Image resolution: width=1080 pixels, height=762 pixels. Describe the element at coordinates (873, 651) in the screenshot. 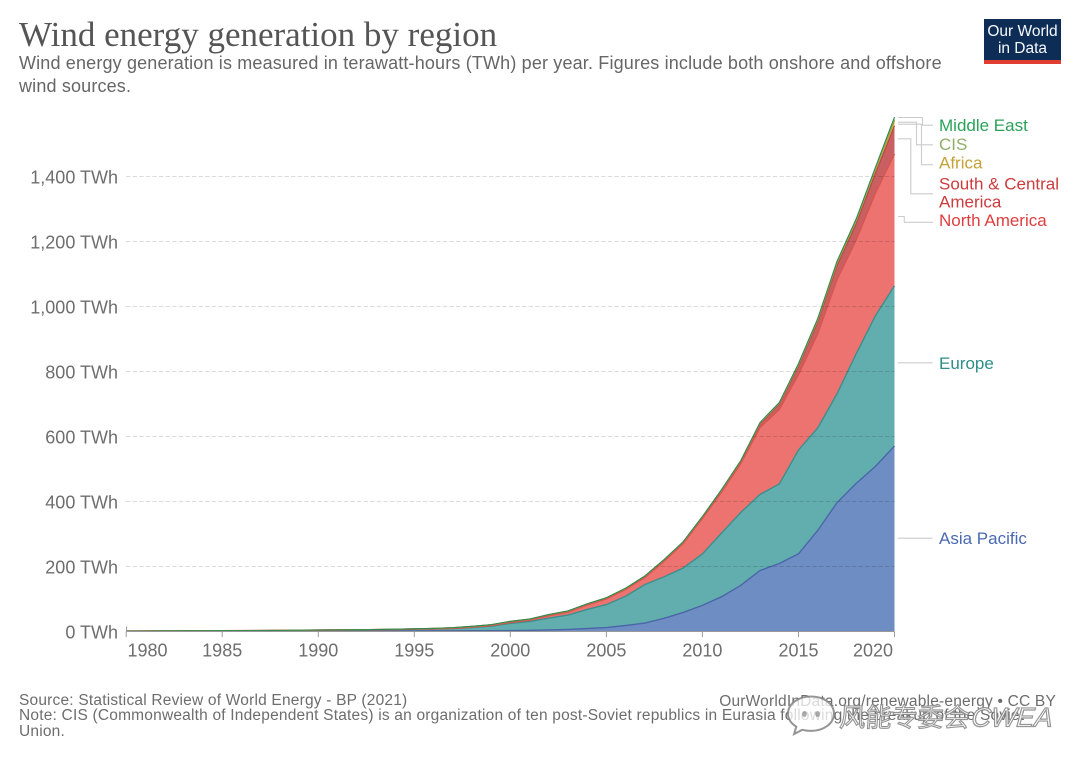

I see `svg-text: 2020` at that location.